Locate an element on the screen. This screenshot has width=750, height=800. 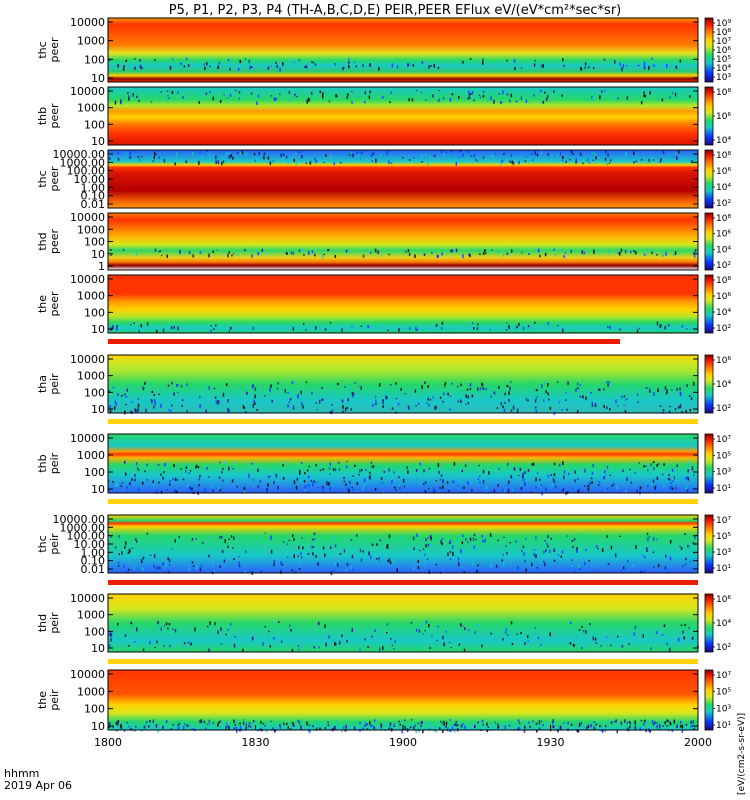
panel-4-ylabel: thd peer is located at coordinates (48, 242).